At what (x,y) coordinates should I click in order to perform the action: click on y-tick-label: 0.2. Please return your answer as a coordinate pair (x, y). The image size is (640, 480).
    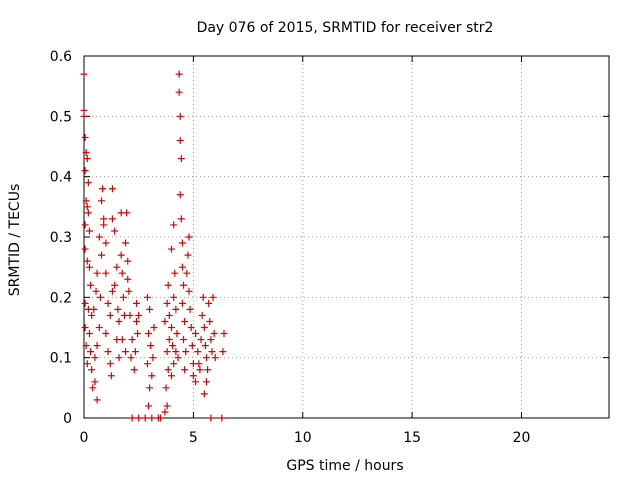
    Looking at the image, I should click on (61, 298).